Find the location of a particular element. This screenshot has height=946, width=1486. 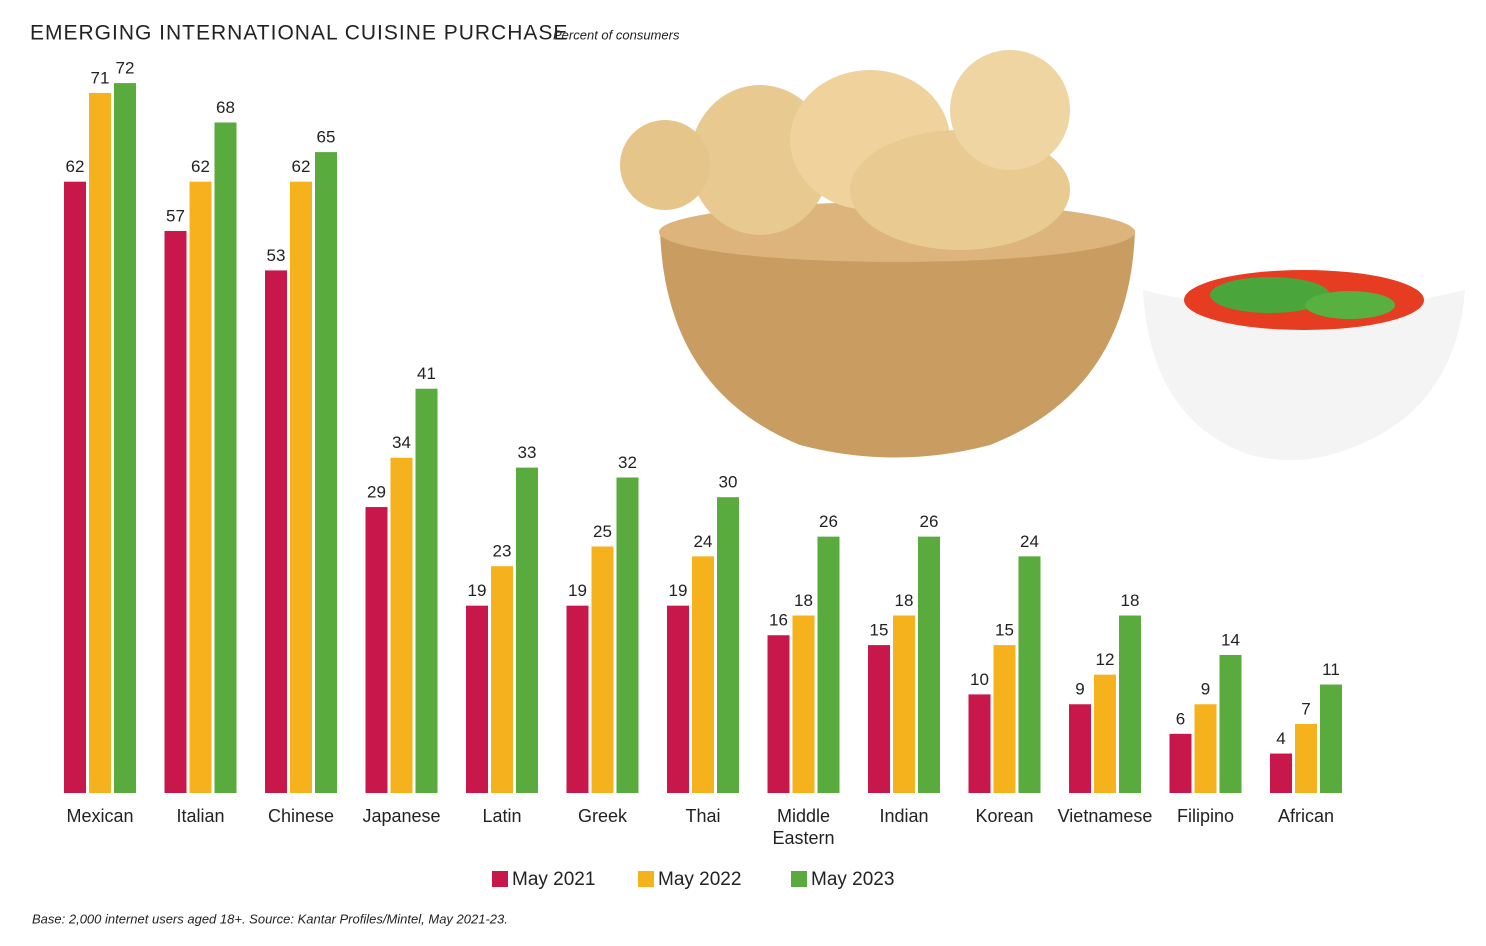

data-label: 25 is located at coordinates (602, 531).